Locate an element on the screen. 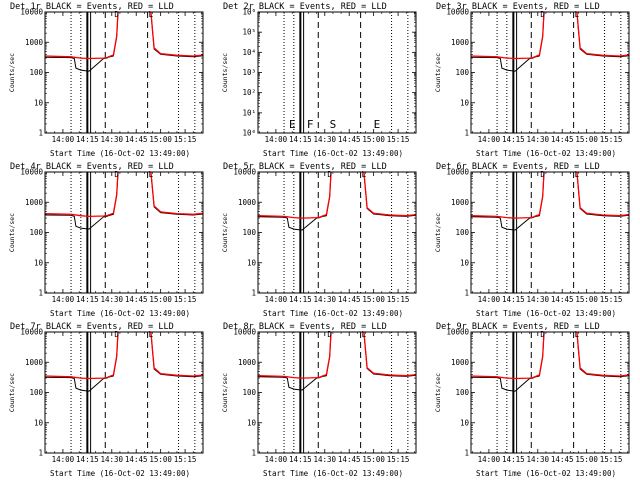  phase-marker-label: E is located at coordinates (377, 124).